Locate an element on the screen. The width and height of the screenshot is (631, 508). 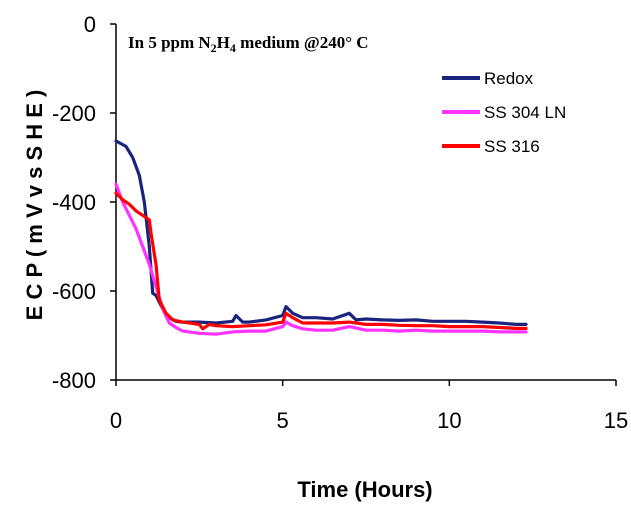
y-tick-label: -800 is located at coordinates (74, 380).